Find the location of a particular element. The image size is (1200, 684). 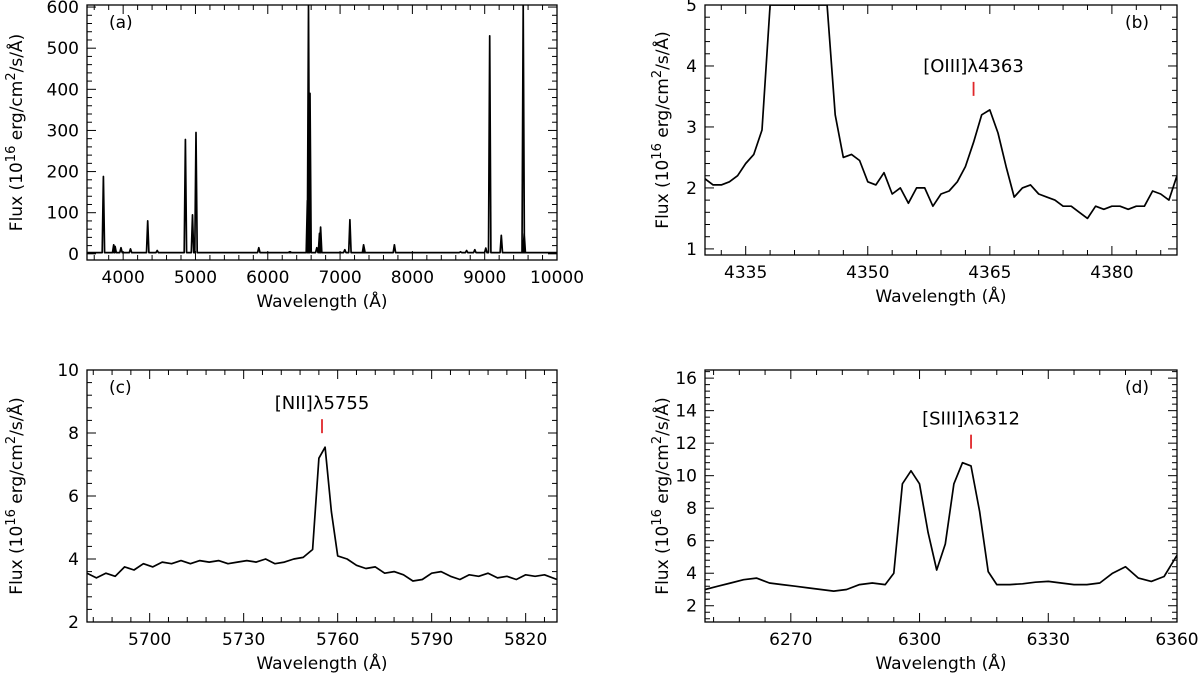

x-tick-label: 4365 is located at coordinates (989, 273).